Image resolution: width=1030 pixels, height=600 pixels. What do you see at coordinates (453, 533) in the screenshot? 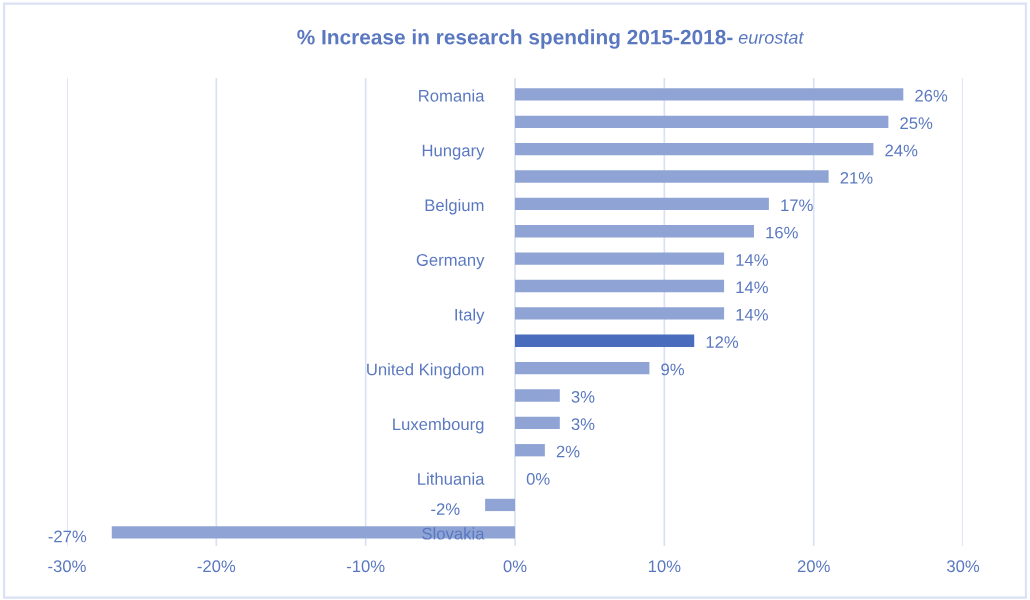
I see `y-tick-label: Slovakia` at bounding box center [453, 533].